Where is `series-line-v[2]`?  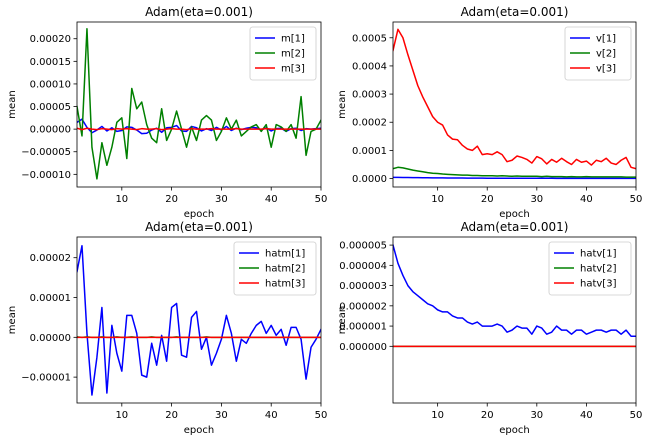
series-line-v[2] is located at coordinates (514, 172).